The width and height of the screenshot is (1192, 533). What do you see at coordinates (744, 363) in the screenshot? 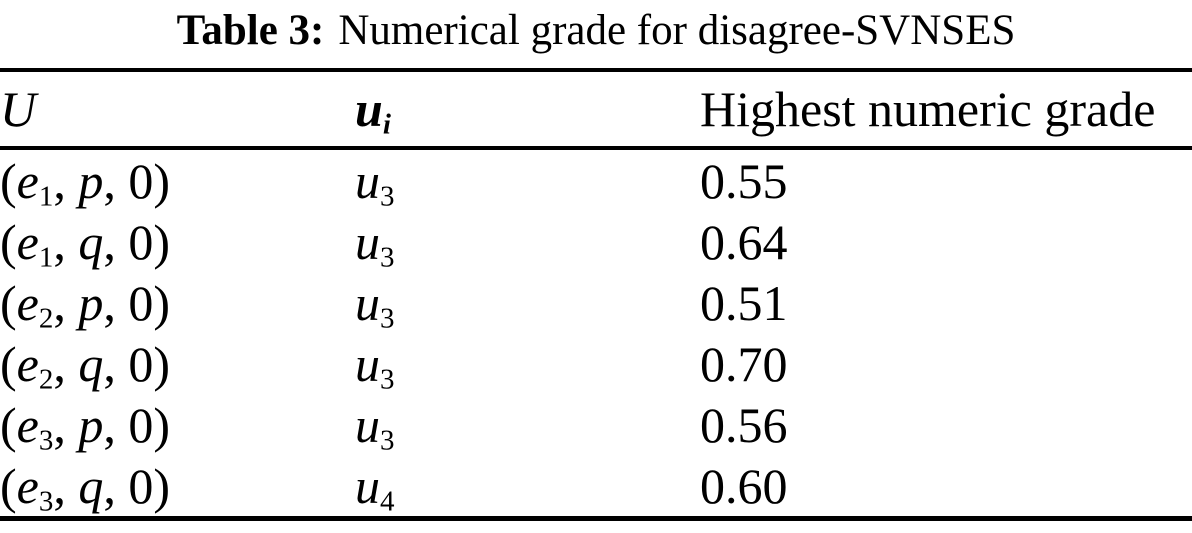
I see `cell-grade: 0.70` at bounding box center [744, 363].